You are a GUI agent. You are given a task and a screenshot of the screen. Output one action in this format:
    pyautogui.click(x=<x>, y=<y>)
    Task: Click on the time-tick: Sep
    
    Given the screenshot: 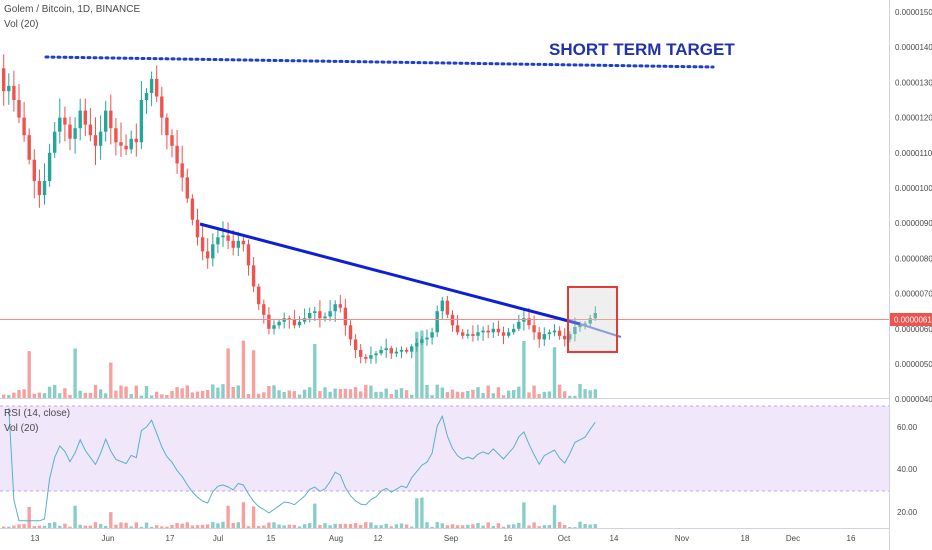 What is the action you would take?
    pyautogui.click(x=451, y=538)
    